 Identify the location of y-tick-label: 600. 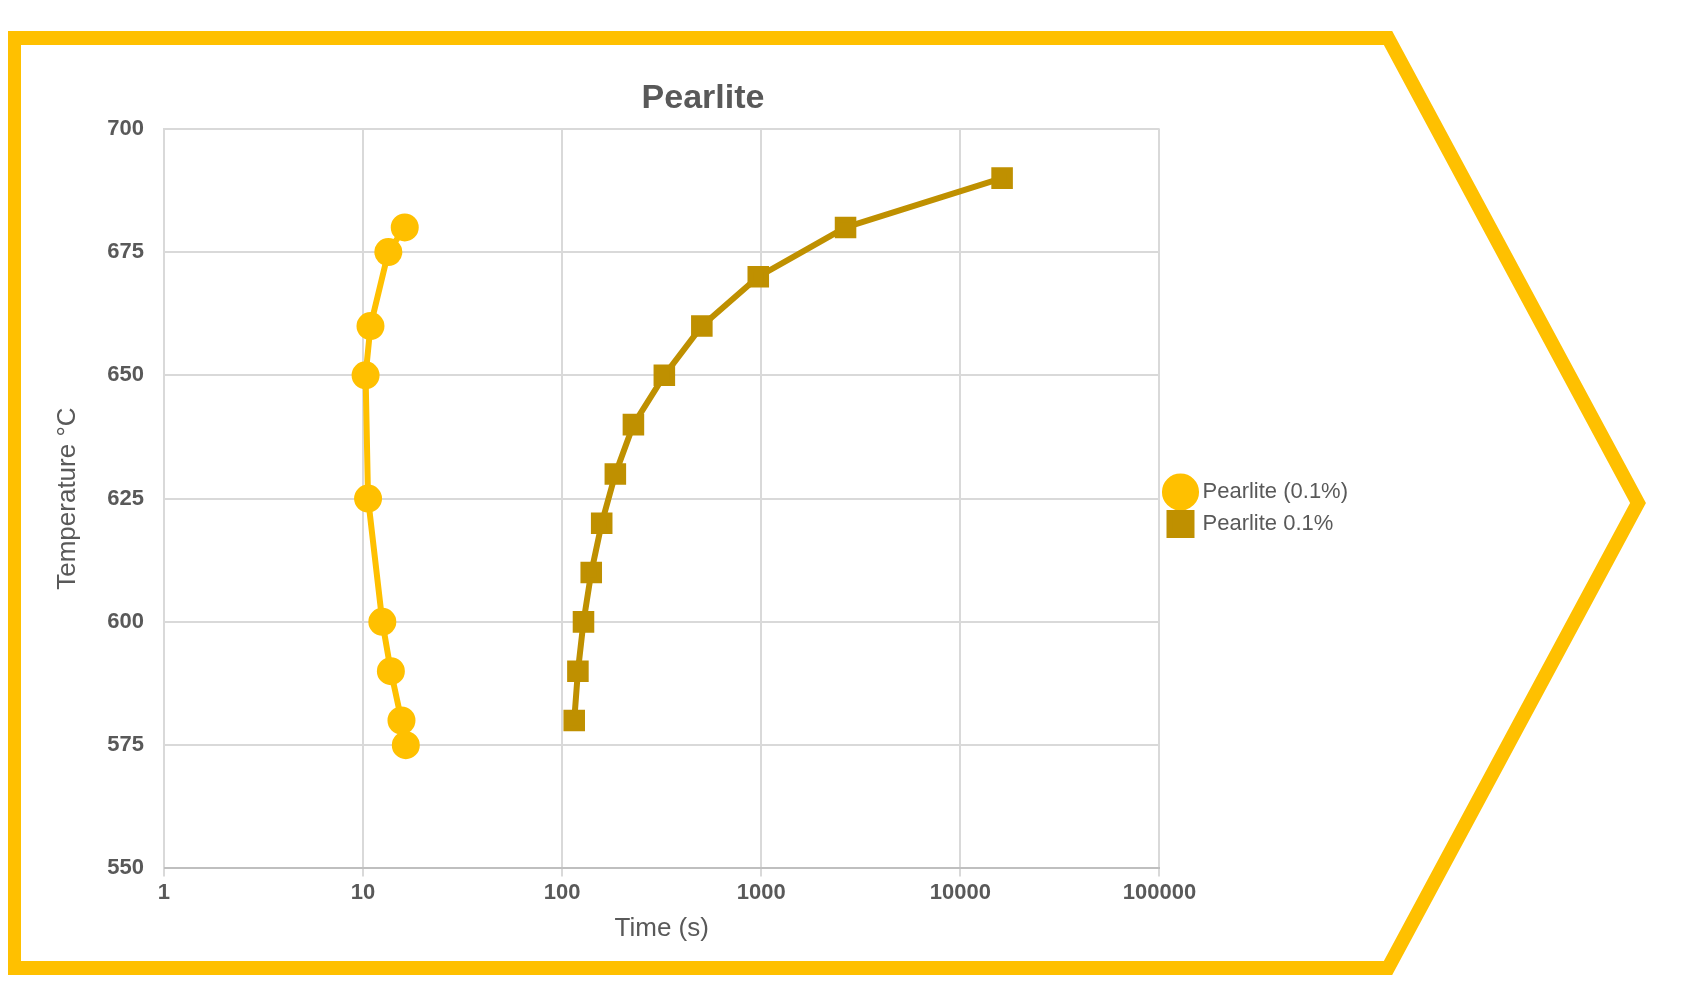
(125, 620).